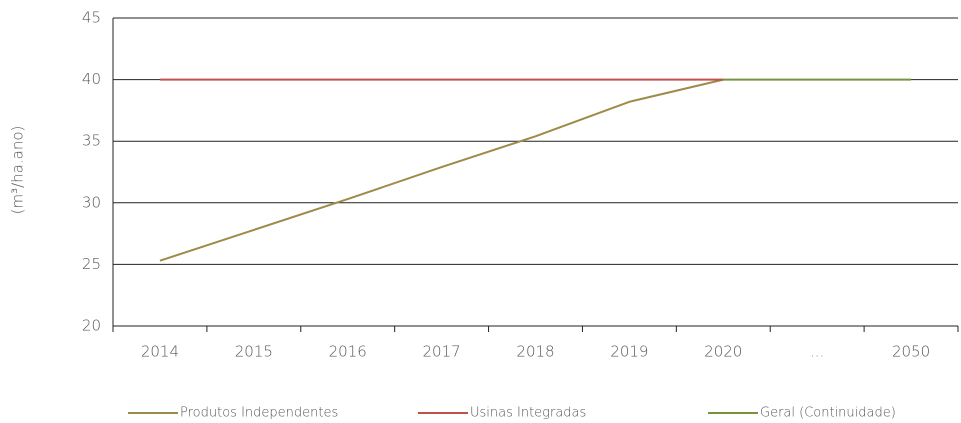 This screenshot has width=961, height=423. Describe the element at coordinates (91, 202) in the screenshot. I see `y-tick-label: 30` at that location.